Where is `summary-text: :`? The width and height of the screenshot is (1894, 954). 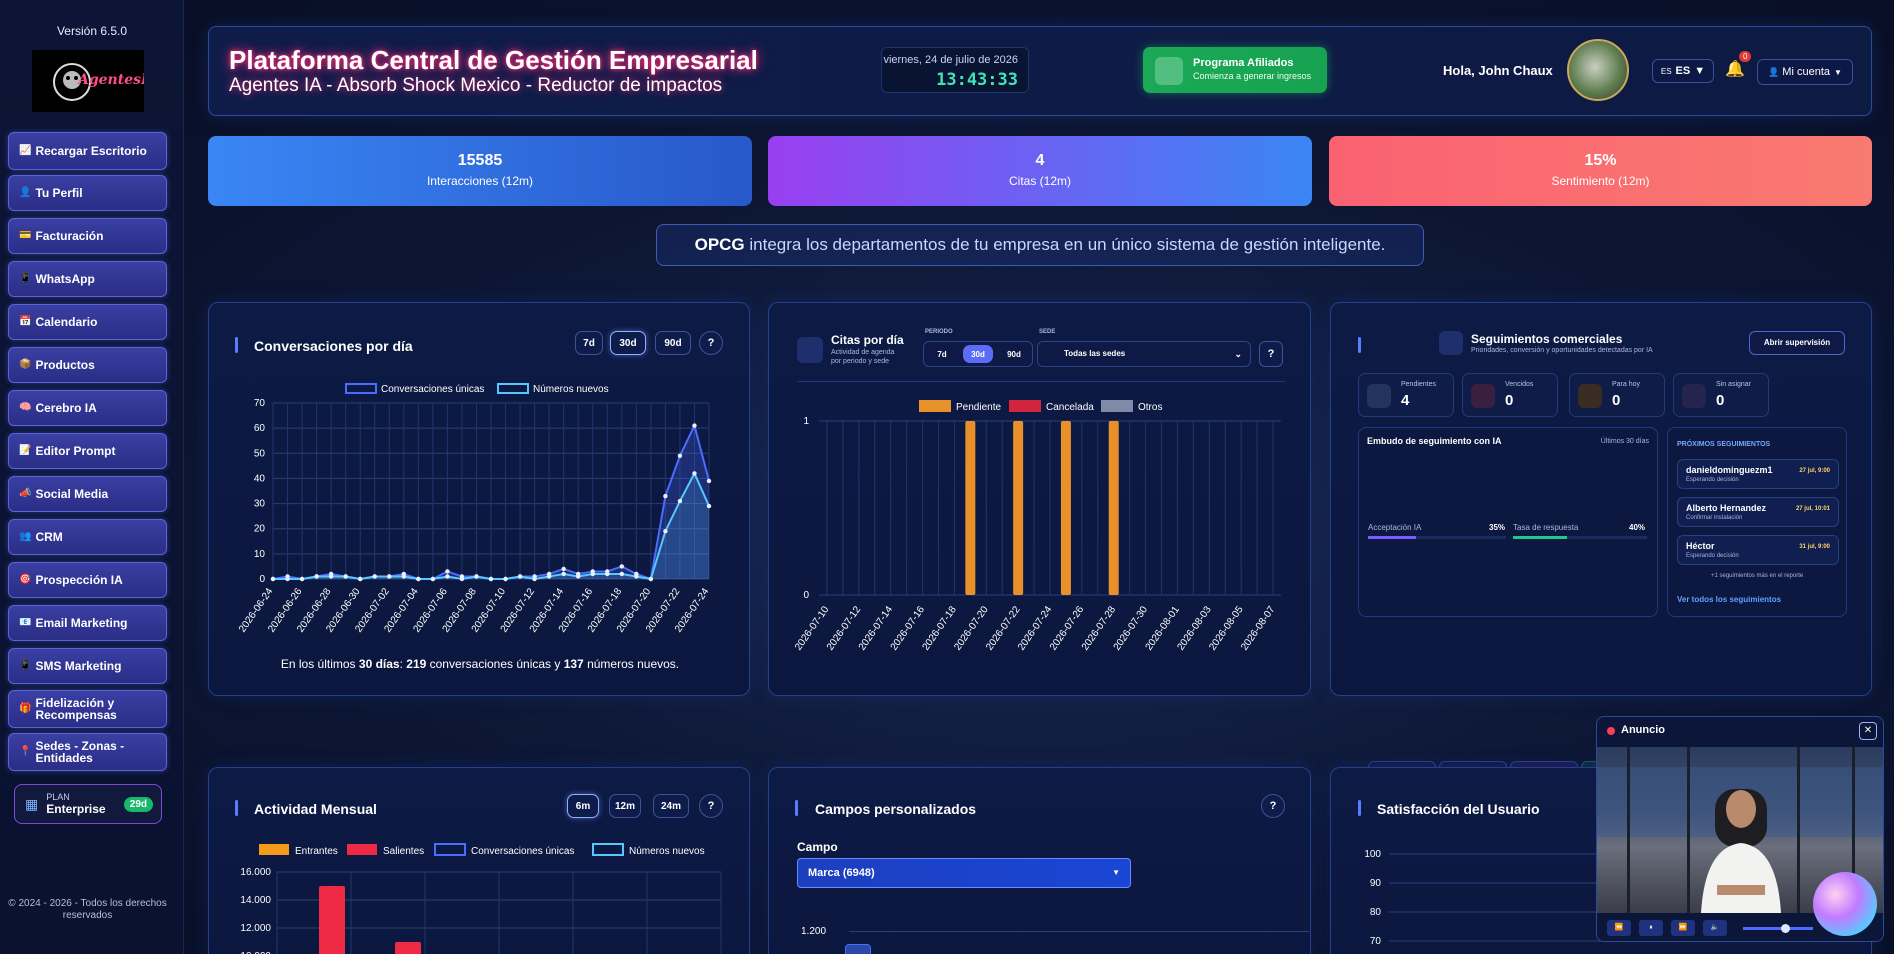
summary-text: : is located at coordinates (403, 664).